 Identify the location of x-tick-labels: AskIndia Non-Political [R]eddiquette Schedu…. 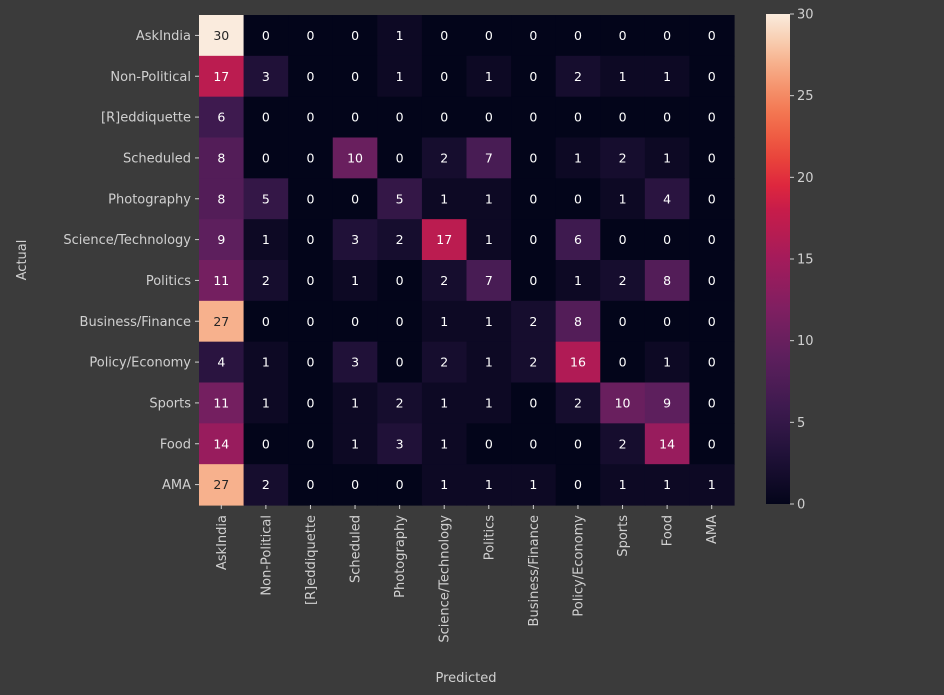
(467, 574).